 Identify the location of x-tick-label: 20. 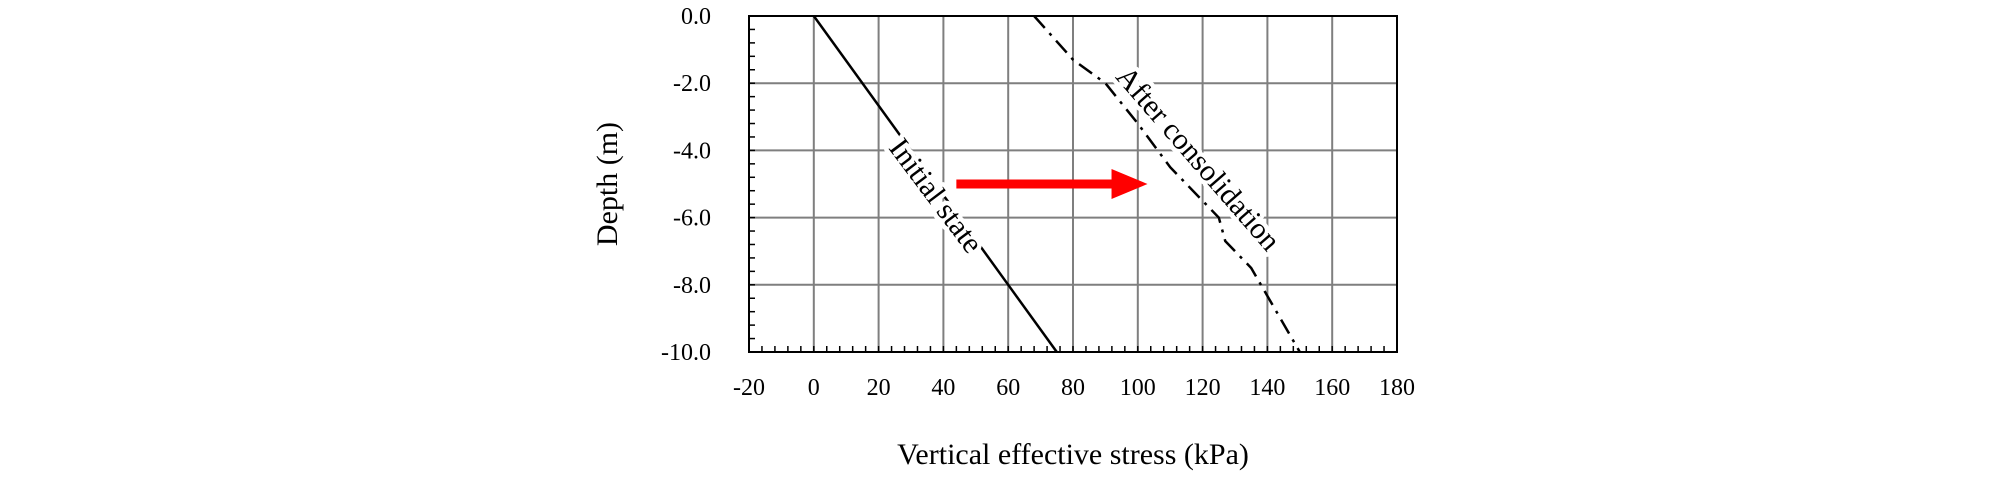
(879, 388).